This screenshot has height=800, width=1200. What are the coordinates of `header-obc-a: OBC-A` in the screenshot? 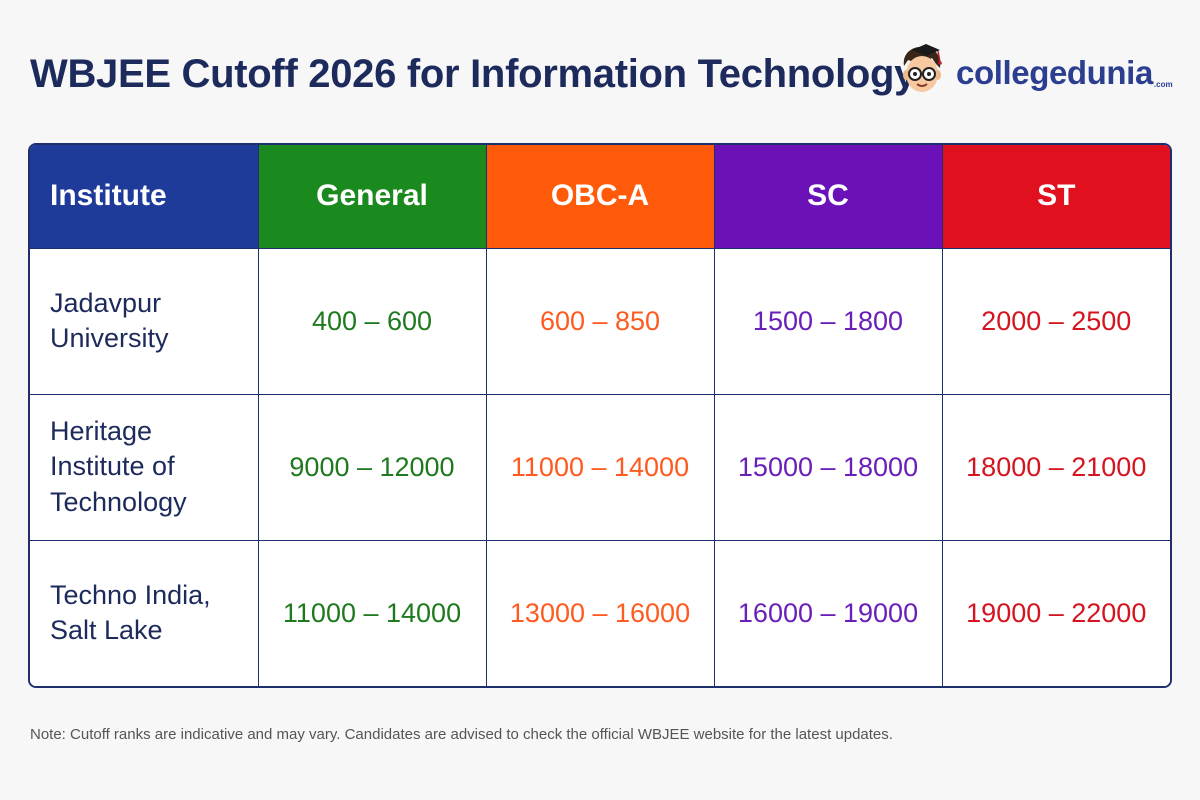 It's located at (600, 197).